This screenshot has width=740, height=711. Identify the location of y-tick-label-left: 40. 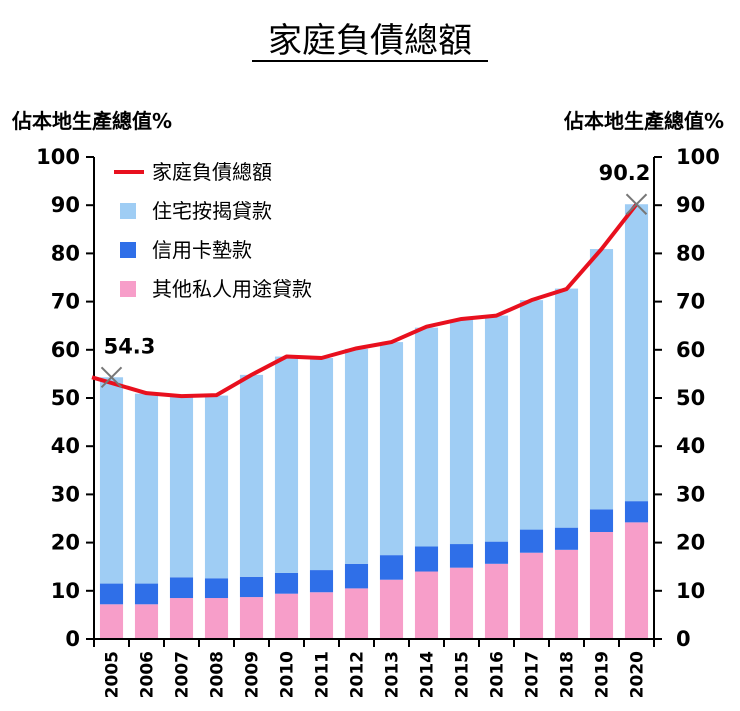
(65, 446).